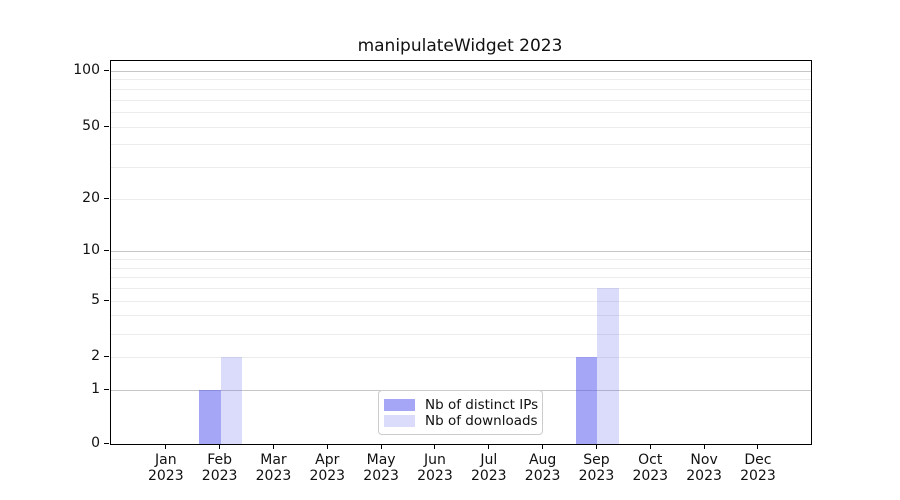 This screenshot has width=900, height=500. I want to click on legend-item: Nb of downloads, so click(461, 421).